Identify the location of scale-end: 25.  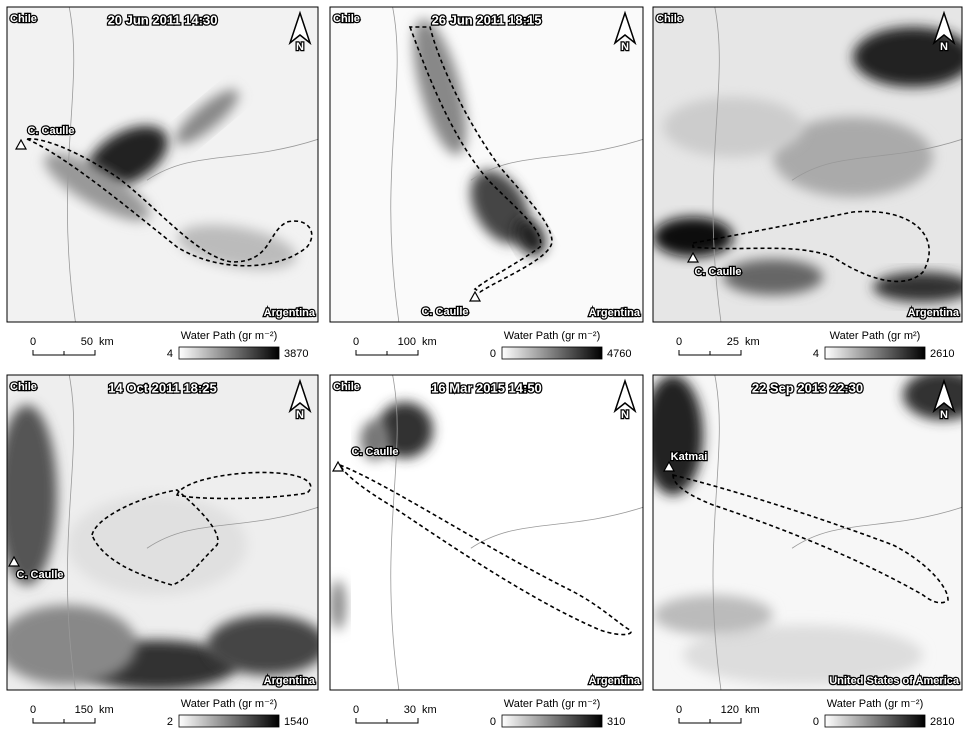
(733, 342).